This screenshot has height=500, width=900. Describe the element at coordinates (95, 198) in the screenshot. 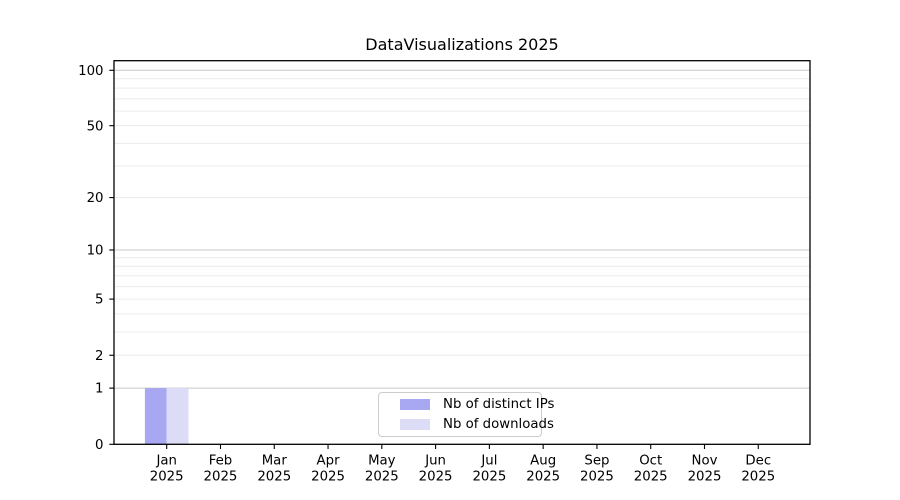

I see `y-tick-label: 20` at that location.